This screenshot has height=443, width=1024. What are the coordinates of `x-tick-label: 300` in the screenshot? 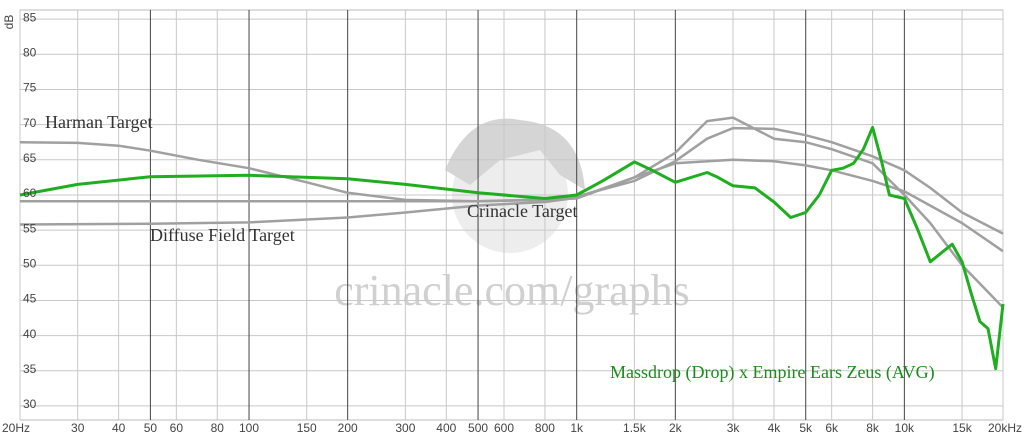 It's located at (405, 428).